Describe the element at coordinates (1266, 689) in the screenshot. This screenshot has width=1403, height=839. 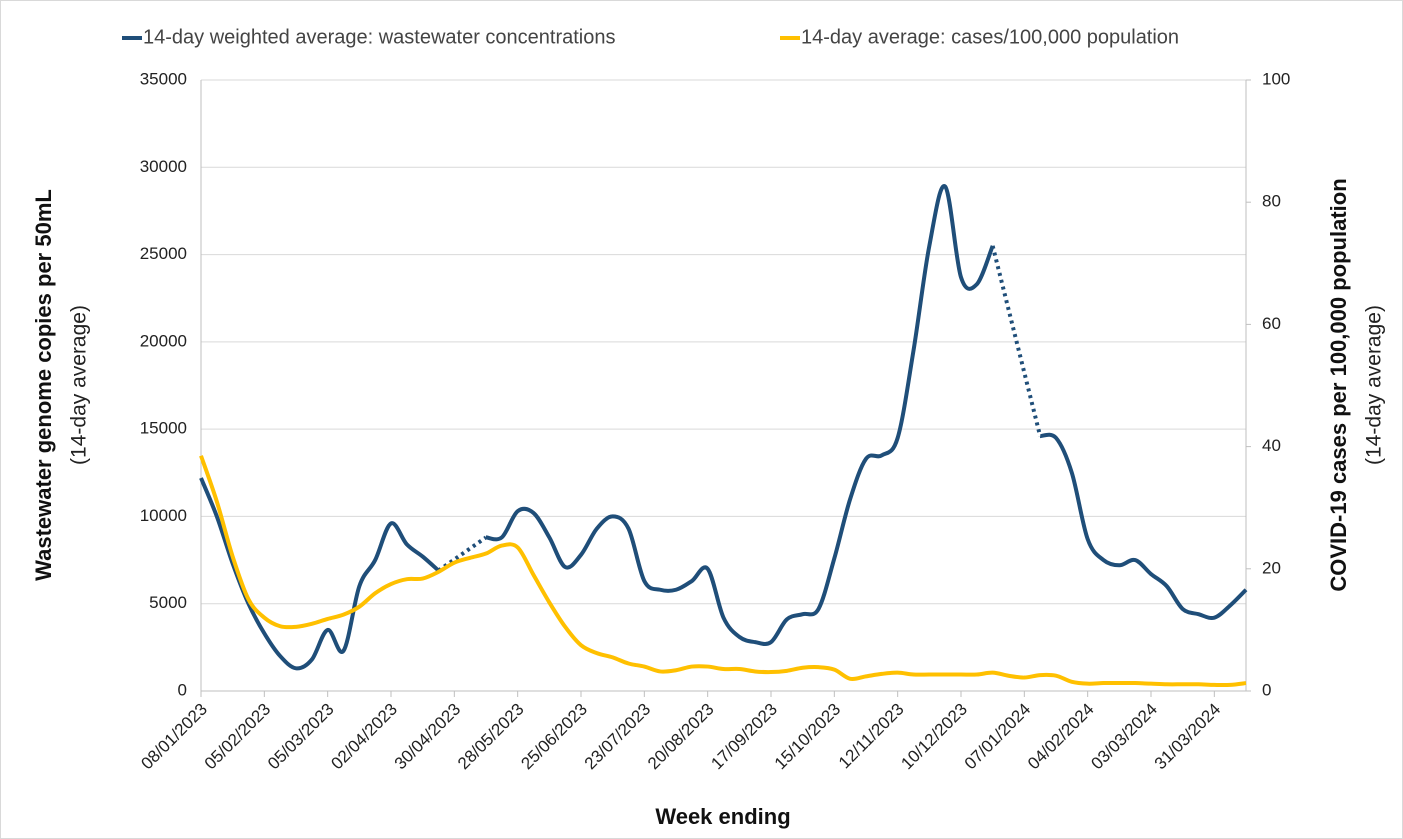
I see `y2-tick-label: 0` at that location.